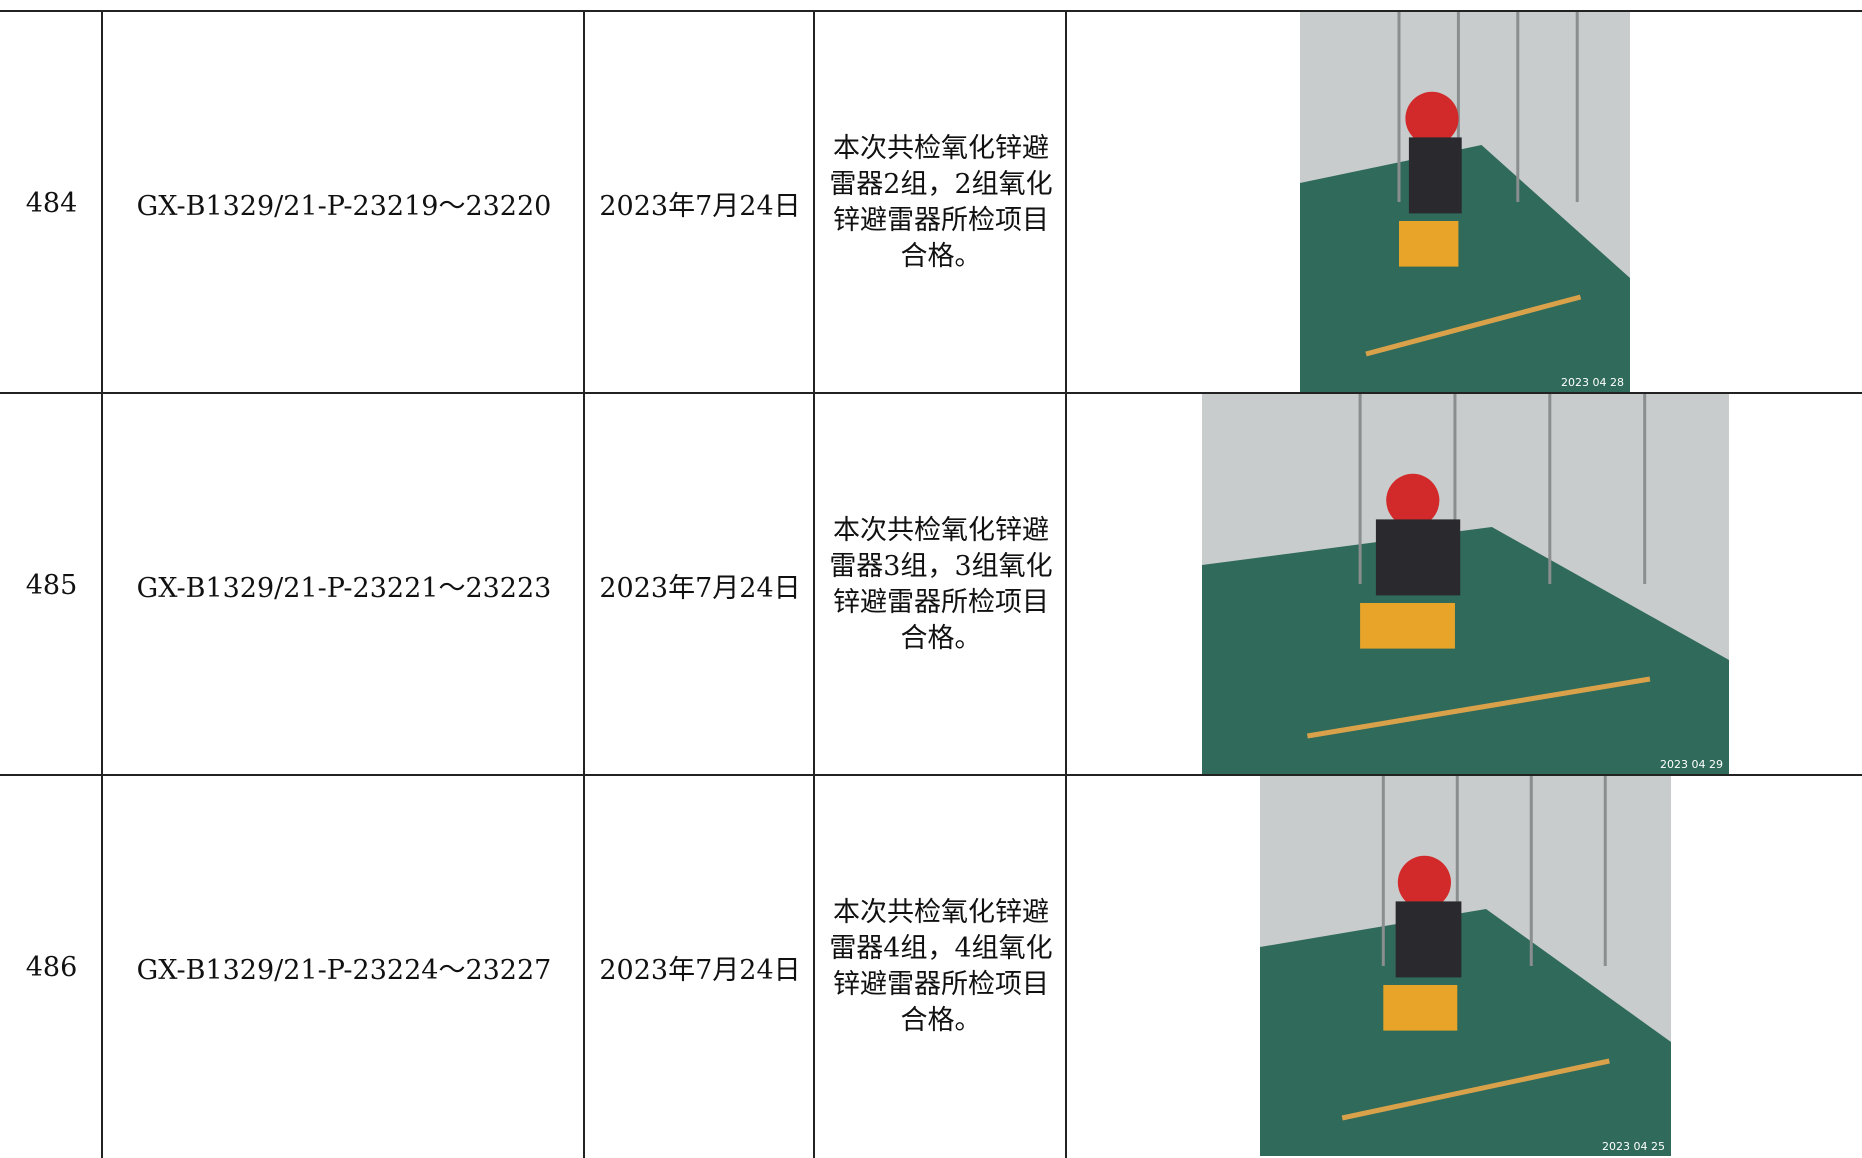  I want to click on table-cell: 本次共检氧化锌避雷器3组，3组氧化锌避雷器所检项目合格。, so click(940, 584).